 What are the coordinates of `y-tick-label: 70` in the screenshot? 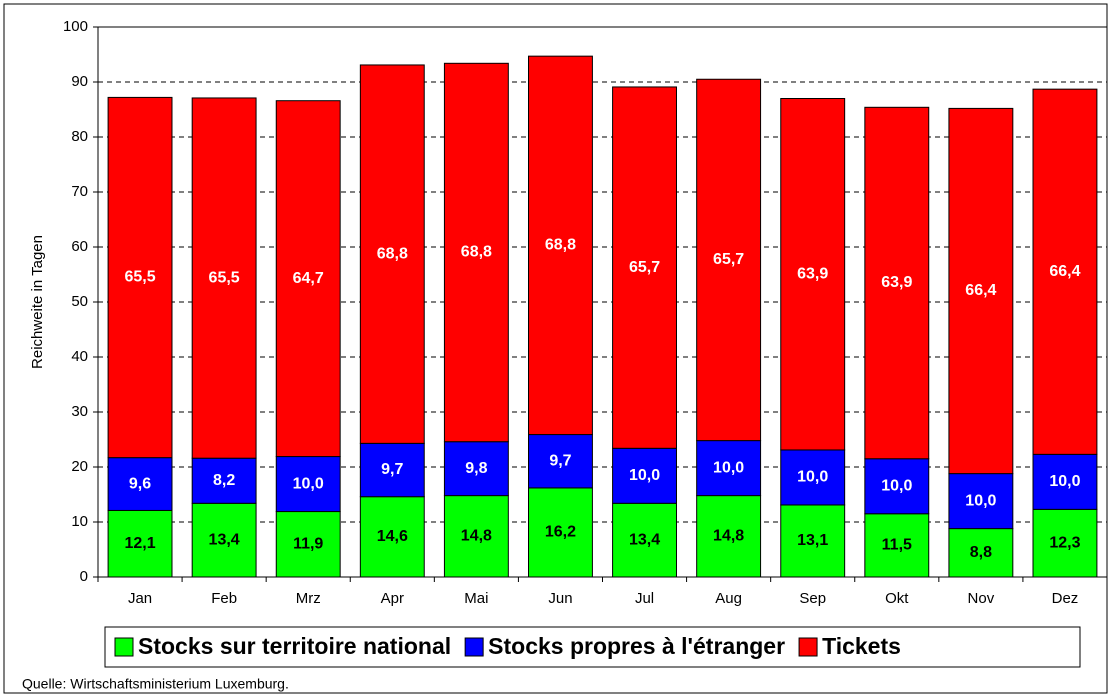 It's located at (79, 191).